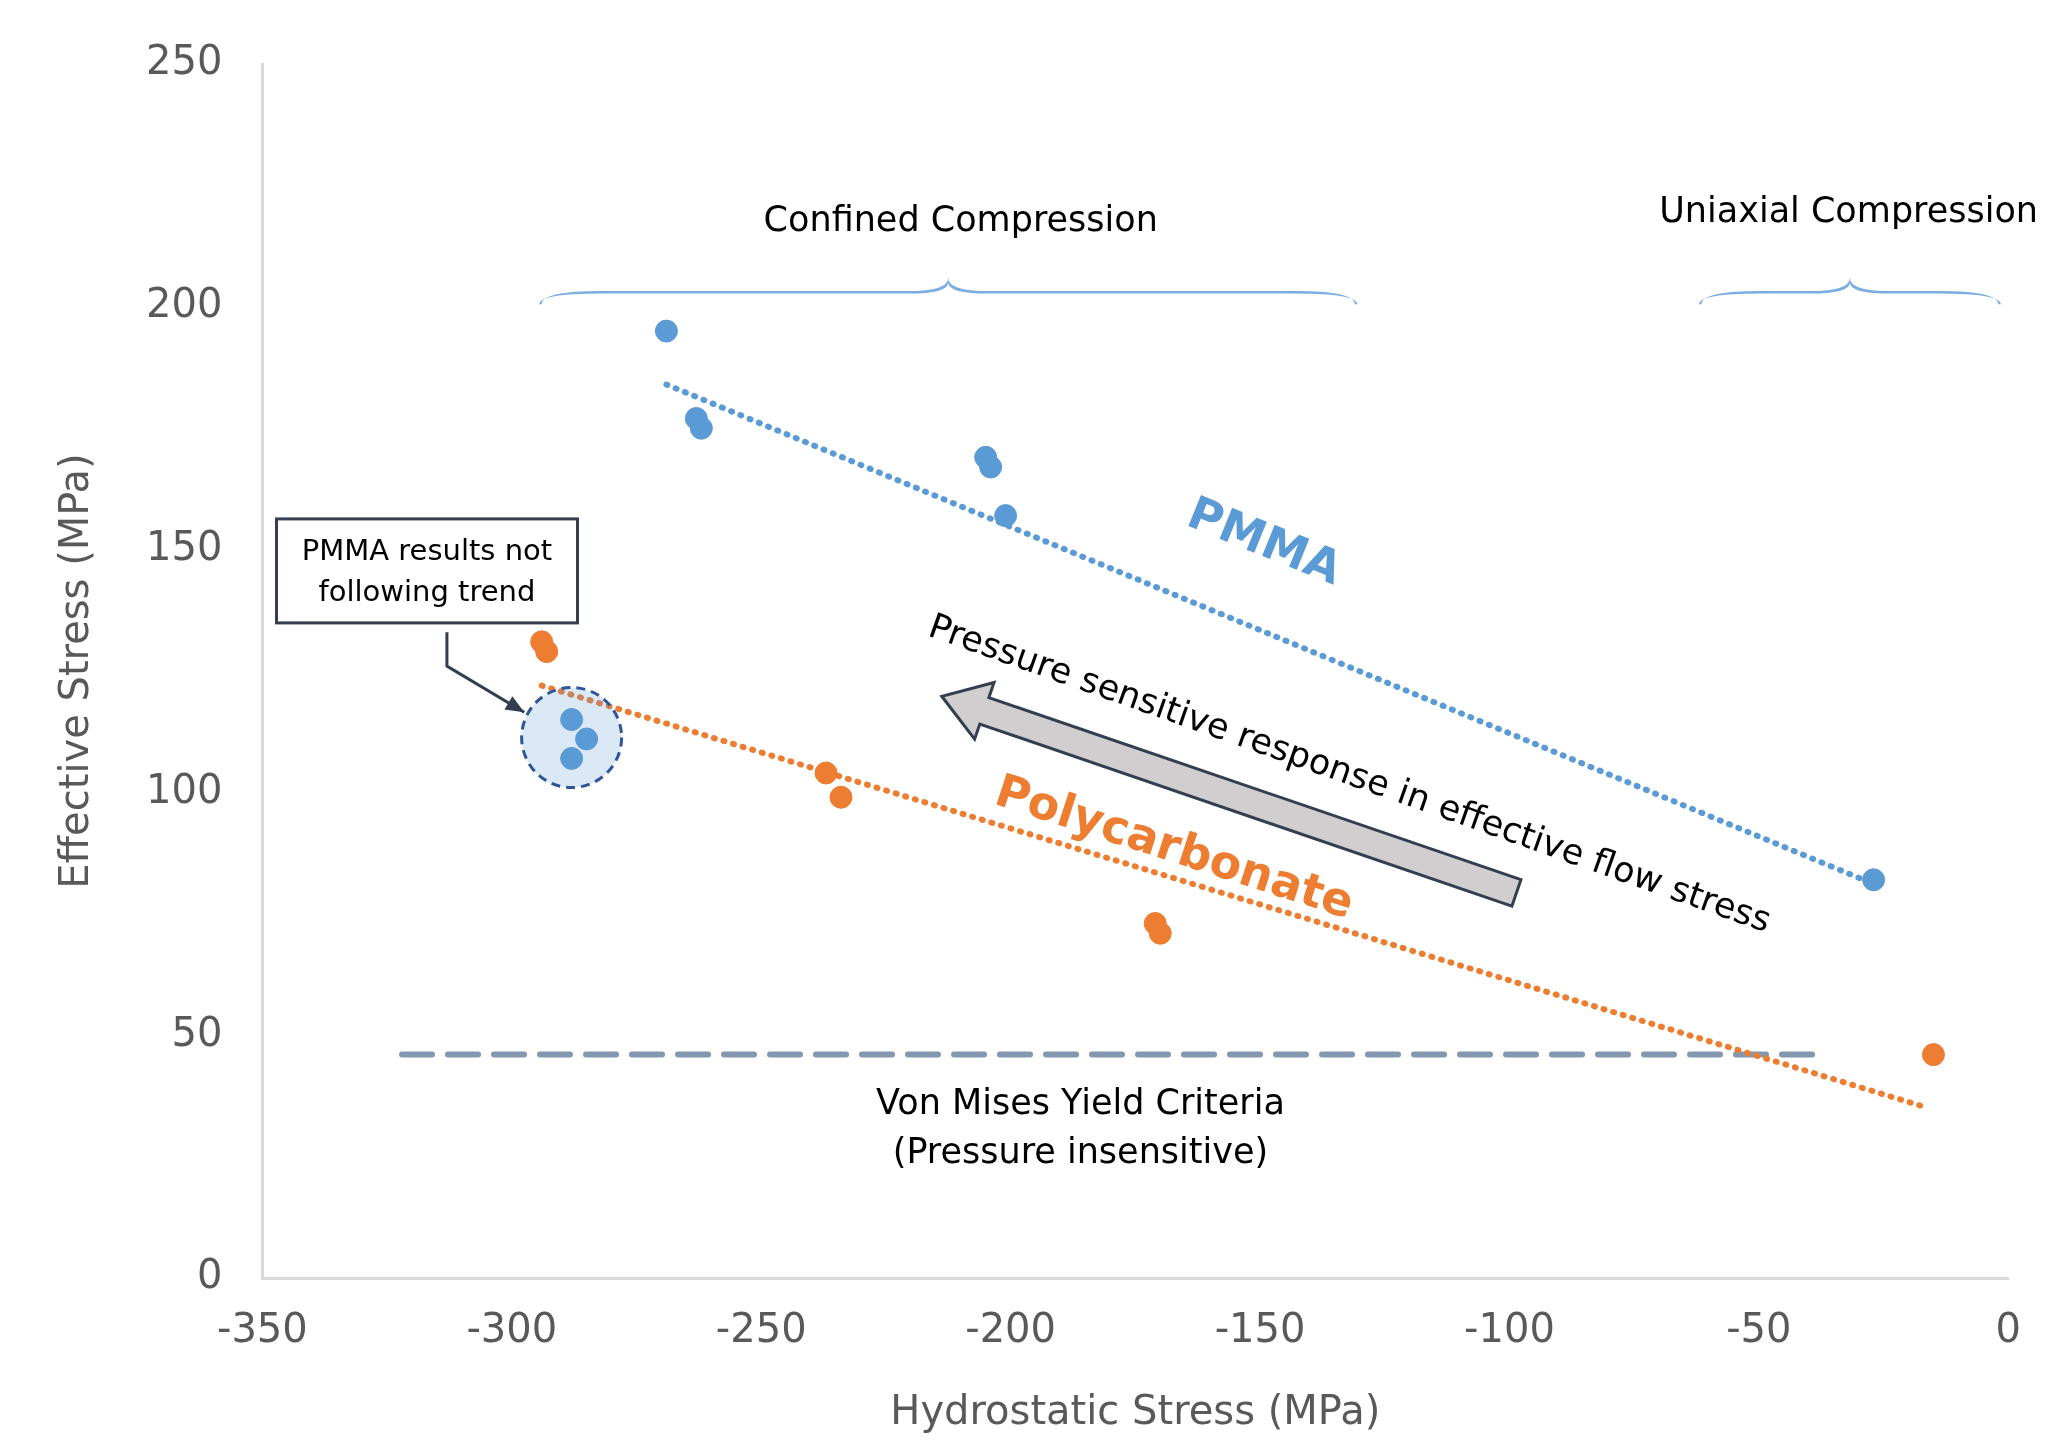 The image size is (2051, 1452). Describe the element at coordinates (1010, 1328) in the screenshot. I see `x-tick-label: -200` at that location.